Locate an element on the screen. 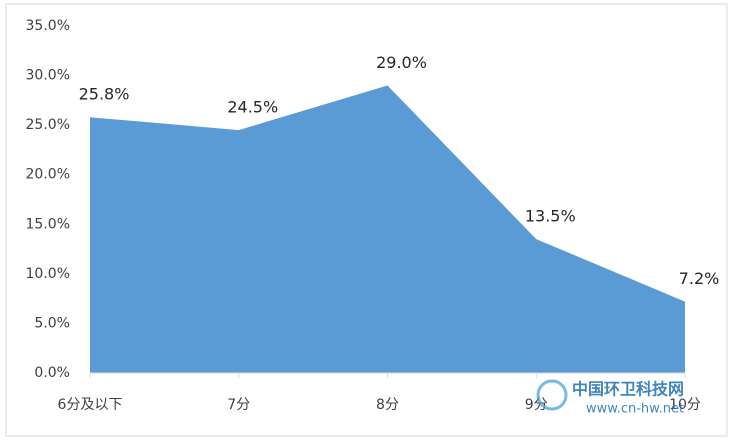 The image size is (732, 443). value-label: 13.5% is located at coordinates (550, 216).